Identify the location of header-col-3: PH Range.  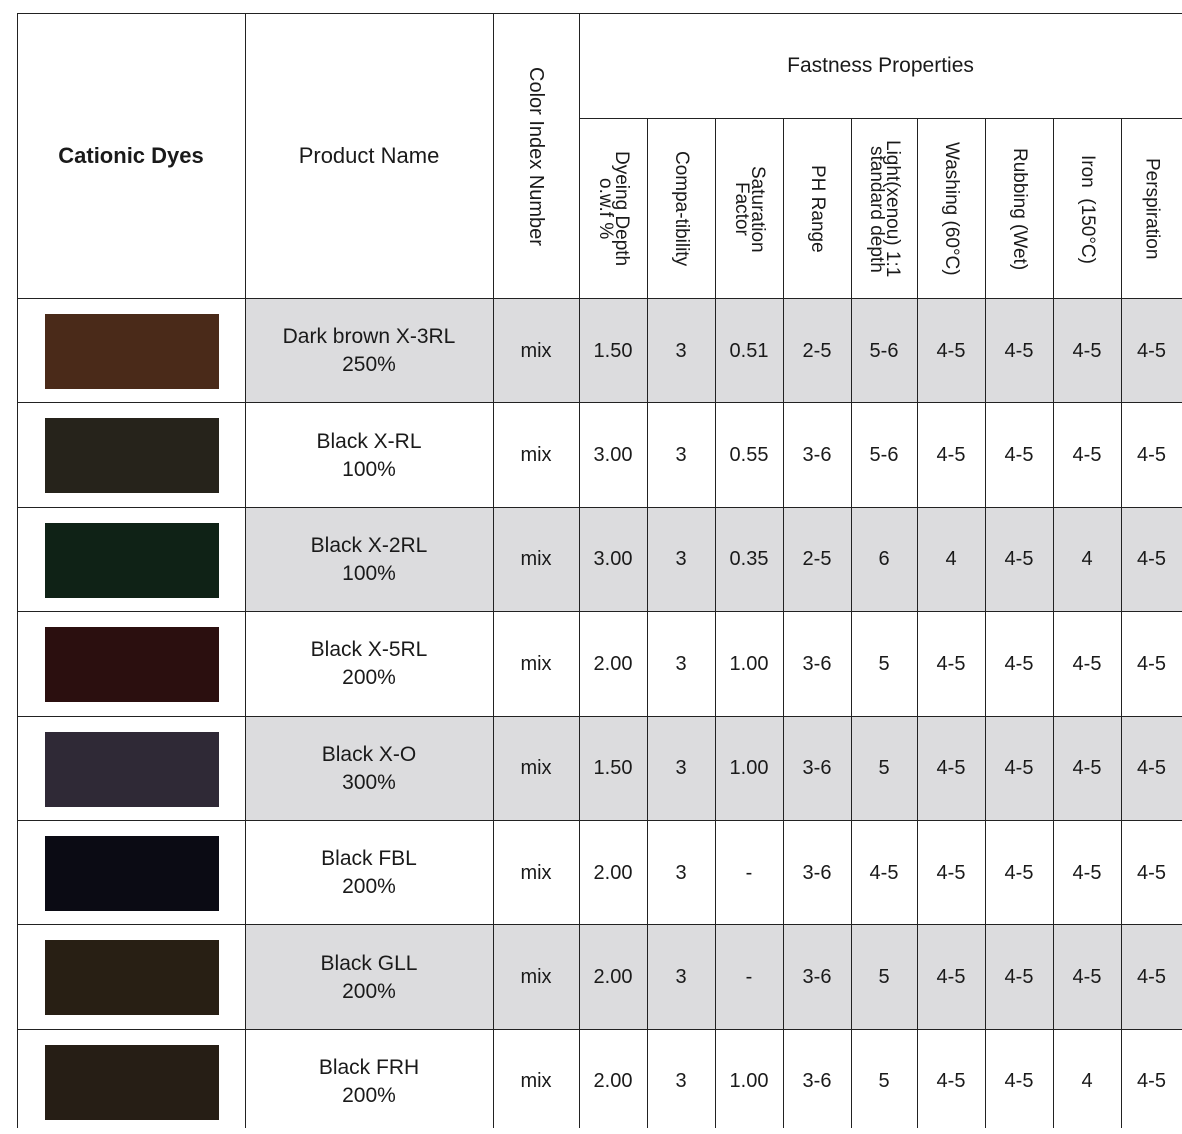
(817, 209).